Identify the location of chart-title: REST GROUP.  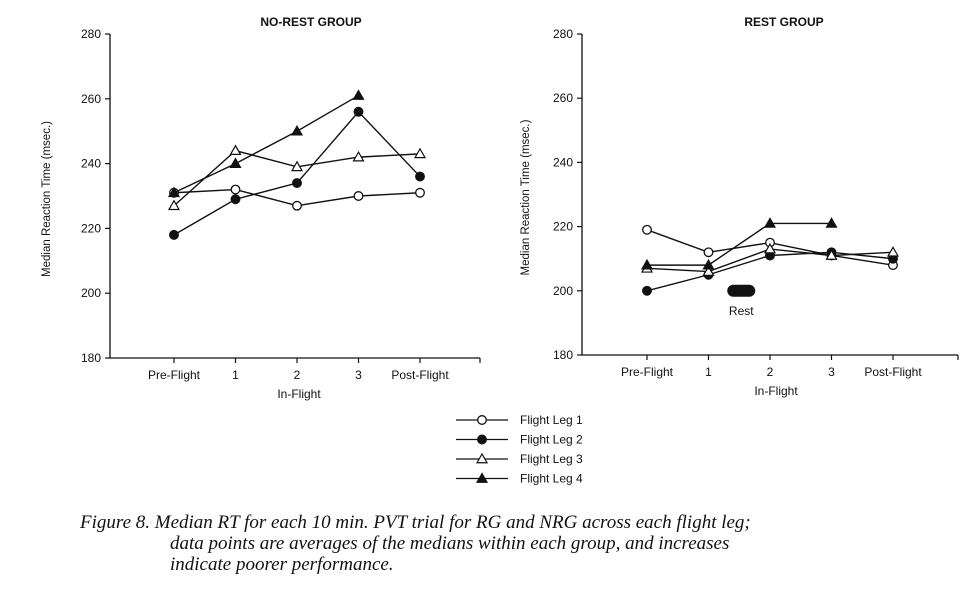
(783, 22).